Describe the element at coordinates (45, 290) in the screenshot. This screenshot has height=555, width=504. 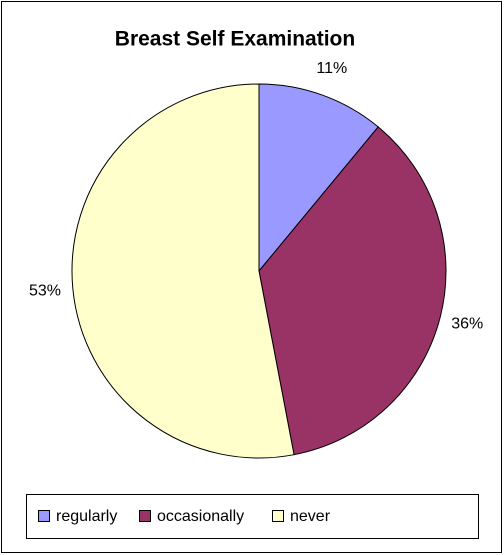
I see `data-label: 53%` at that location.